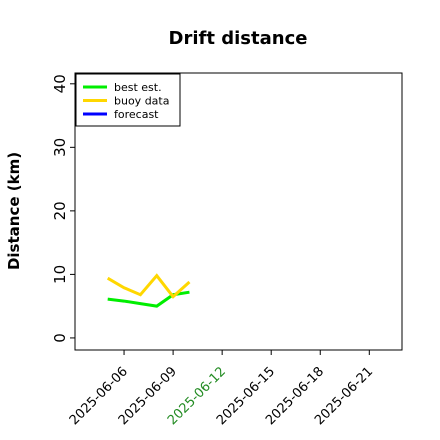 This screenshot has height=440, width=440. Describe the element at coordinates (138, 87) in the screenshot. I see `legend-label: best est.` at that location.